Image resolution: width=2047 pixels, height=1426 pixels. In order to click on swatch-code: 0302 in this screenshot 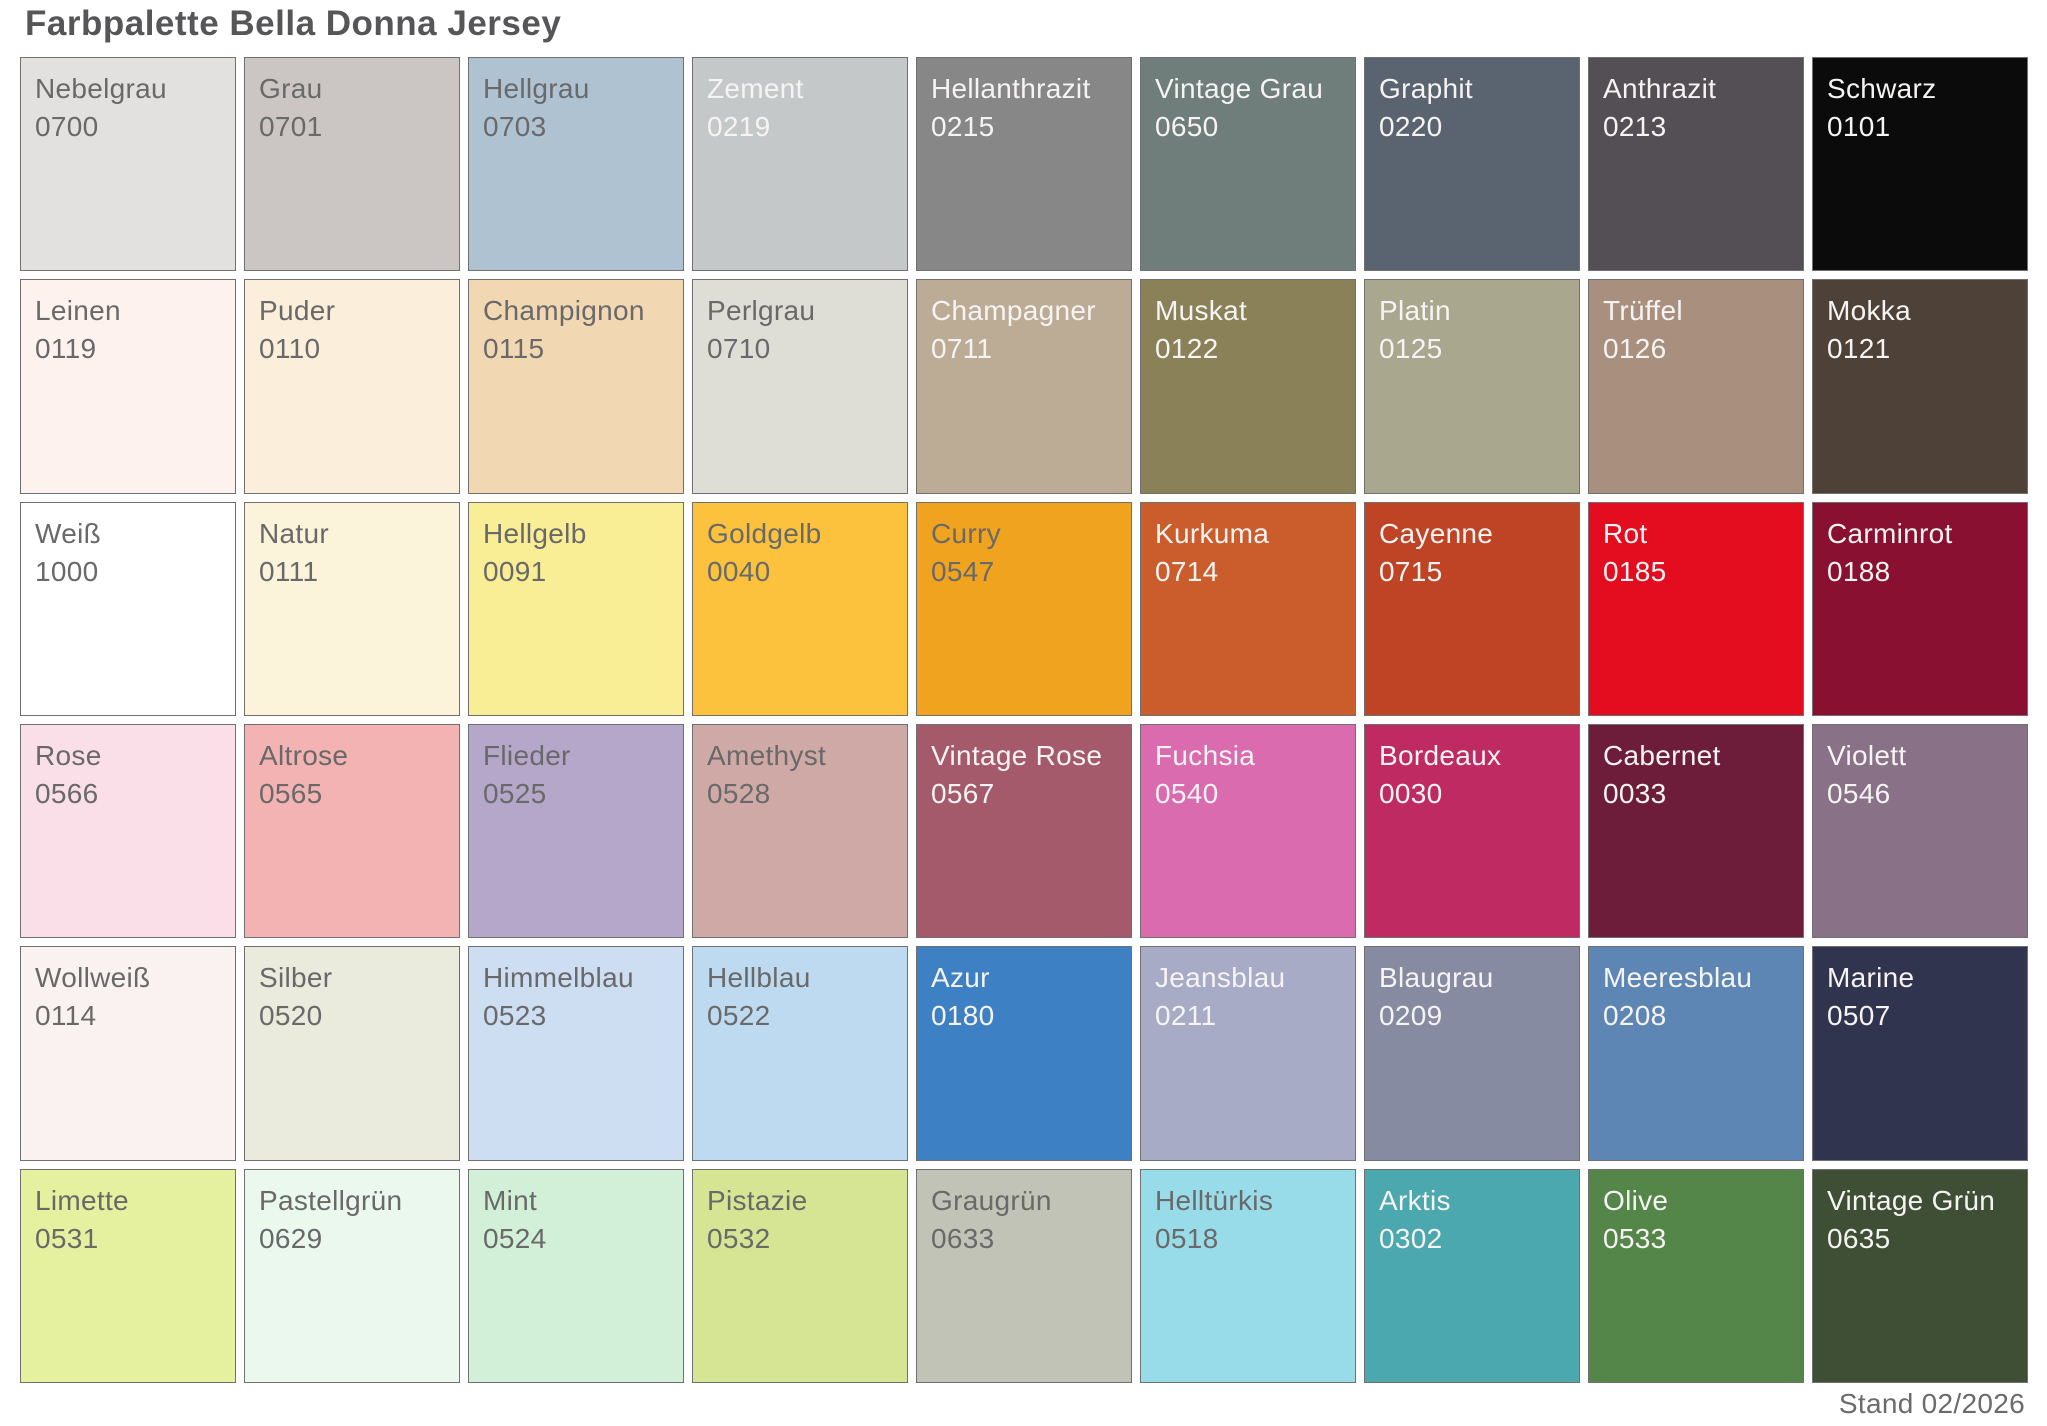, I will do `click(1411, 1238)`.